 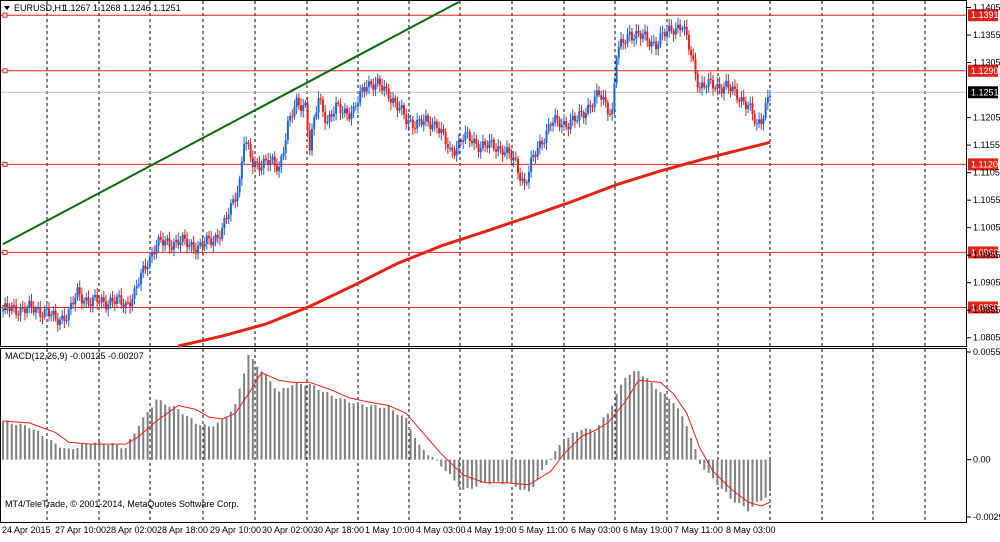 What do you see at coordinates (40, 8) in the screenshot?
I see `symbol-label: EURUSD,H1` at bounding box center [40, 8].